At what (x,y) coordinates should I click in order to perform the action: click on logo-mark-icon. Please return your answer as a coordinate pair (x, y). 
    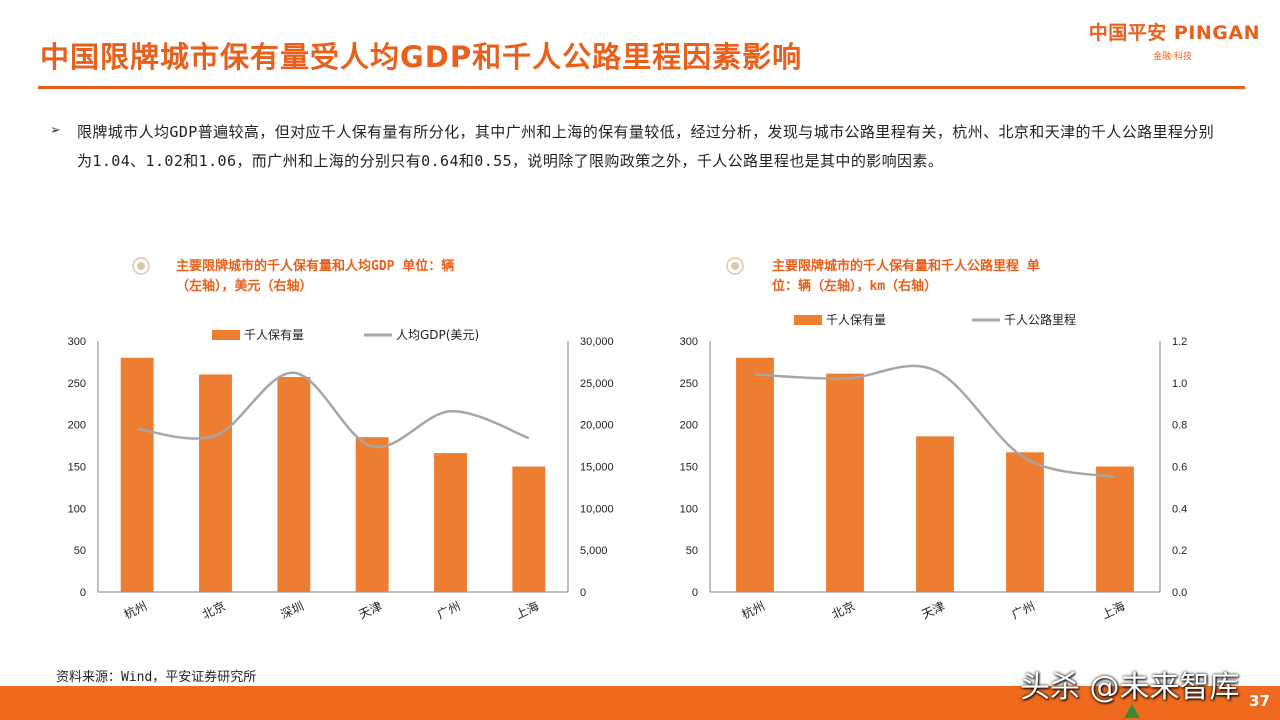
    Looking at the image, I should click on (1132, 711).